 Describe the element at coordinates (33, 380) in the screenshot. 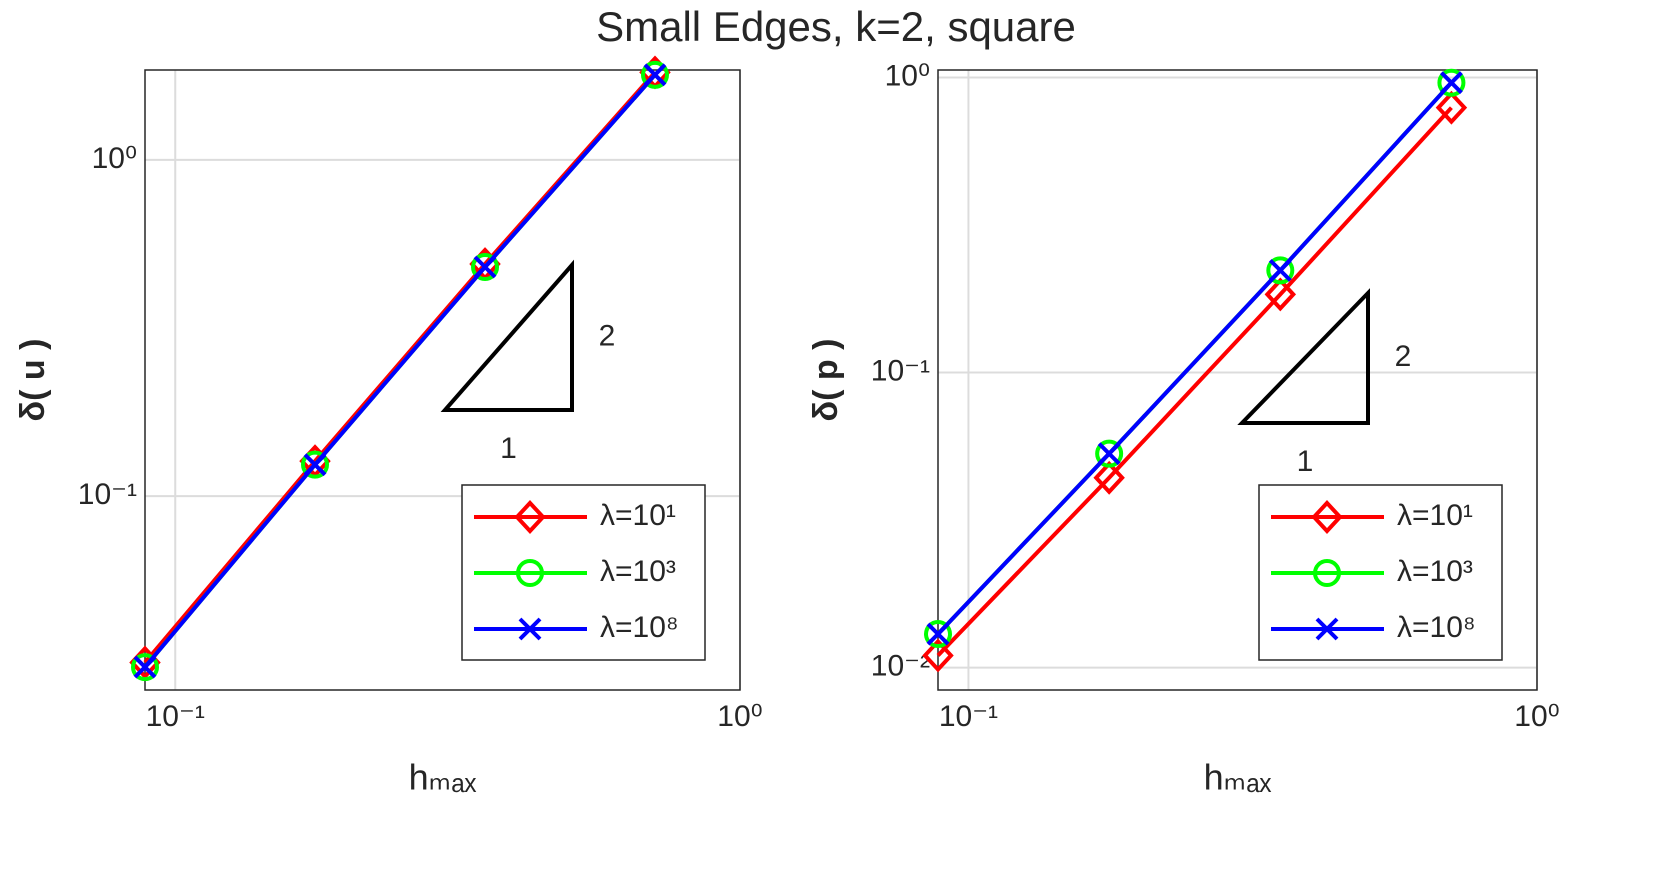

I see `y-axis-label: δ( u )` at that location.